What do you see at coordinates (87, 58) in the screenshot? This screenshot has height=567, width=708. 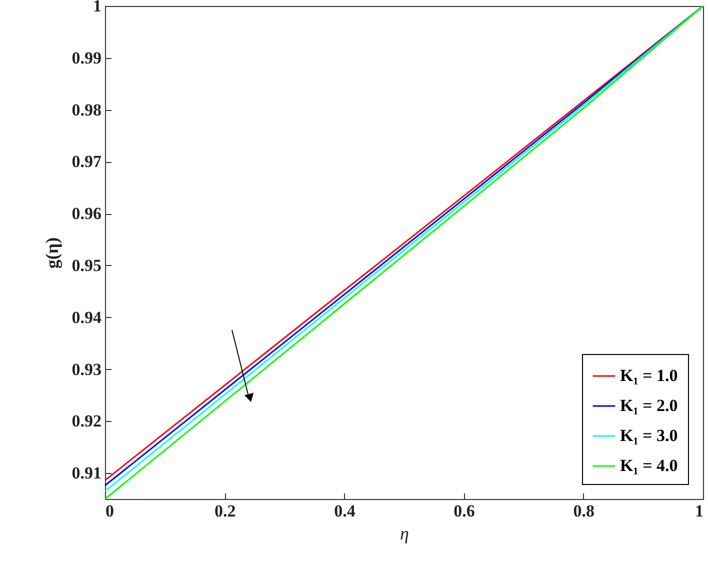 I see `y-tick-label: 0.99` at bounding box center [87, 58].